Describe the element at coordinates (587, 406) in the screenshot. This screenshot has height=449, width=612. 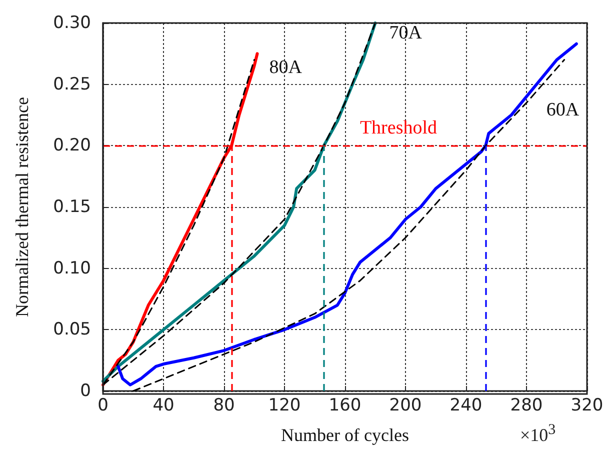
I see `x-tick-label: 320` at that location.